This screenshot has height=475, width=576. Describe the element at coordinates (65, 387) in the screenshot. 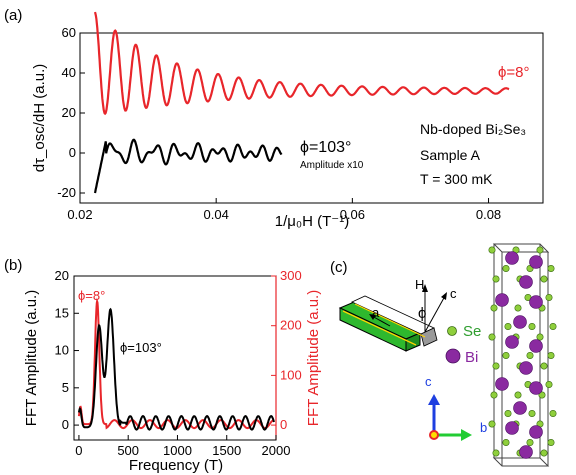

I see `panel-b-ytick-label: 5` at that location.